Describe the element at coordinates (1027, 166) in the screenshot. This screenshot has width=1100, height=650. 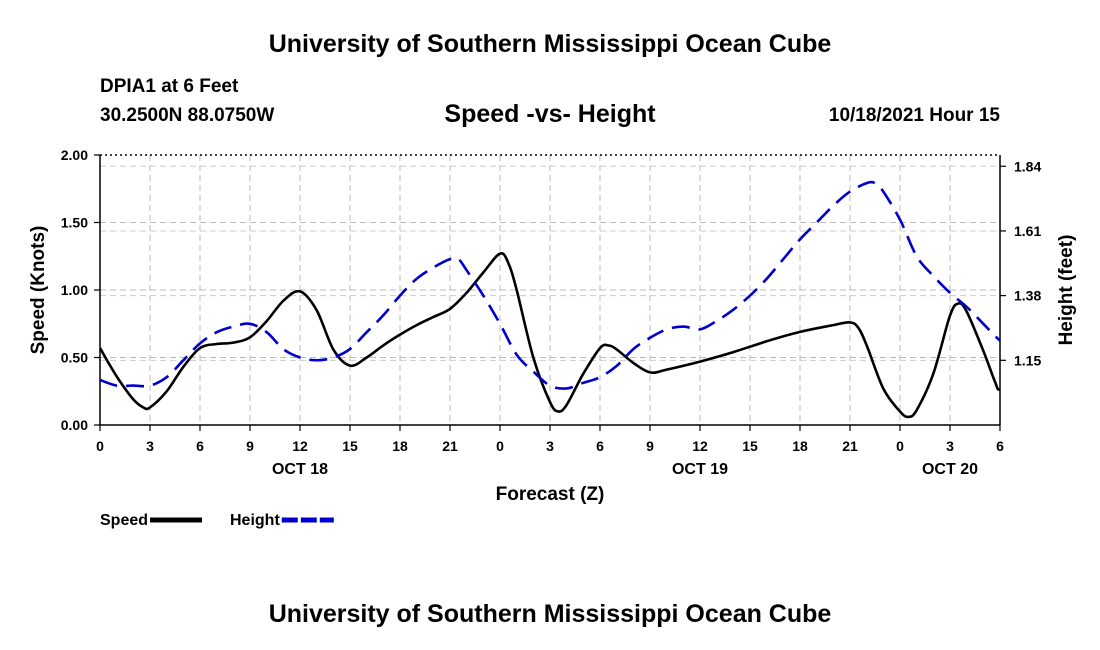
I see `y-tick-label-right: 1.84` at that location.